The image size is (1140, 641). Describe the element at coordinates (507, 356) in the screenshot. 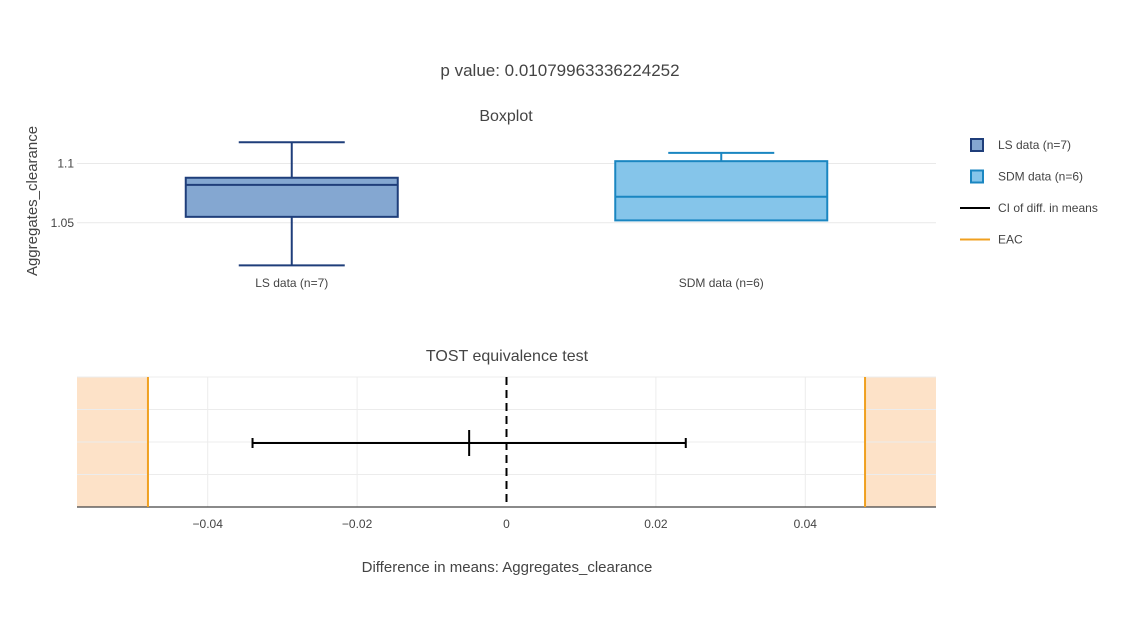

I see `tost-title: TOST equivalence test` at that location.